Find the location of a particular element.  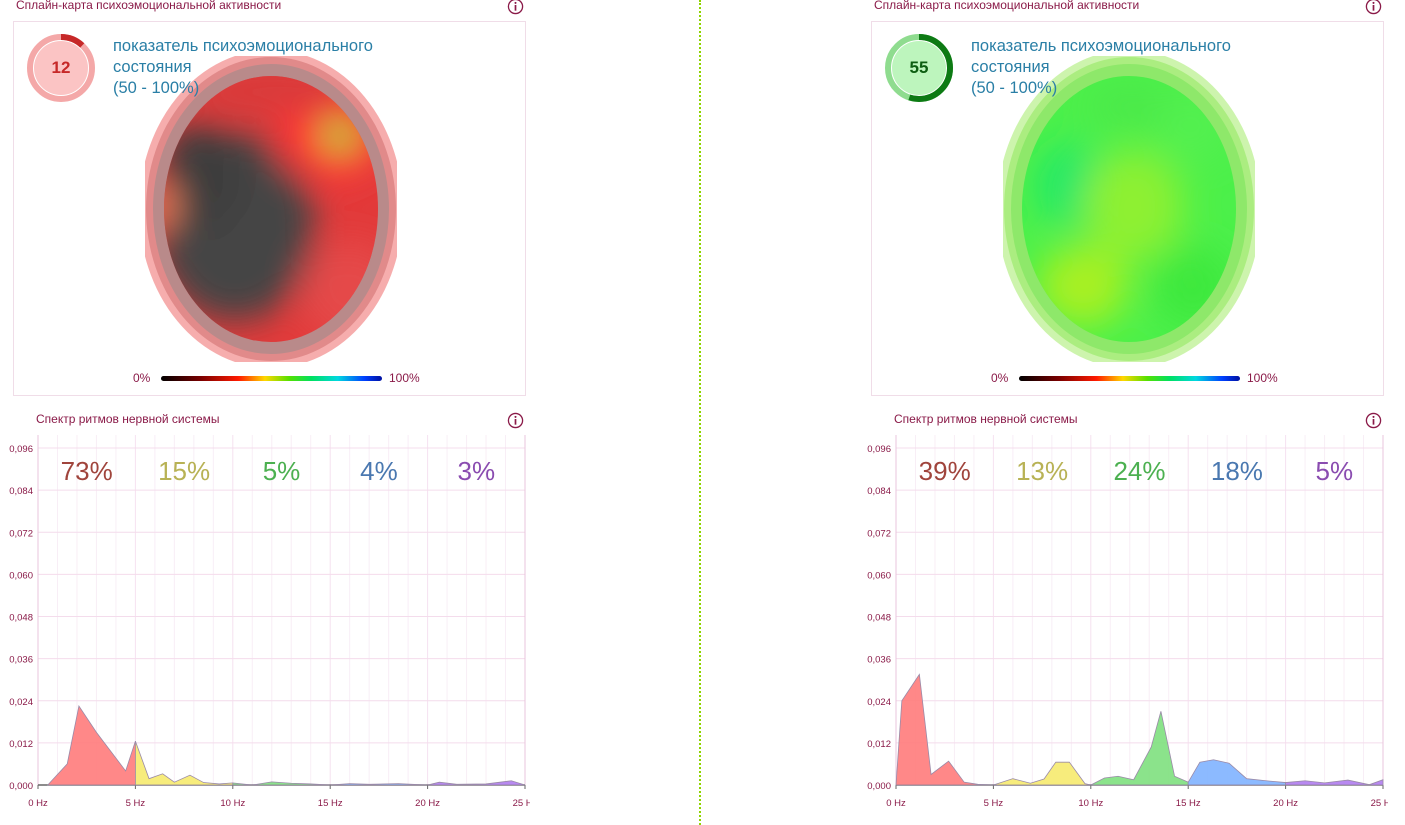

band-percent-label: 39% is located at coordinates (945, 471).